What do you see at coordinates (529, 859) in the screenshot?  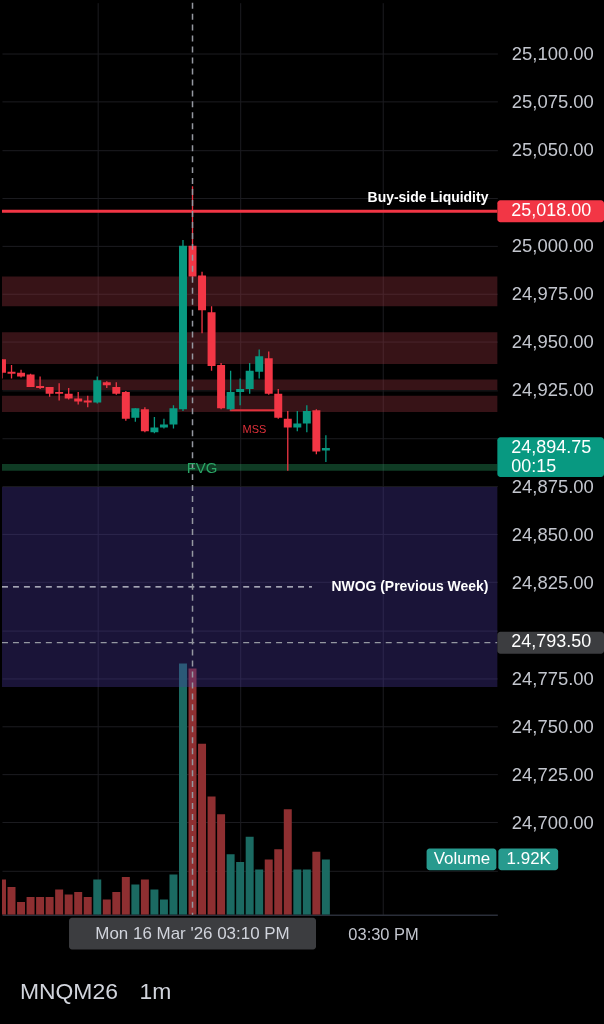 I see `text: 1.92K` at bounding box center [529, 859].